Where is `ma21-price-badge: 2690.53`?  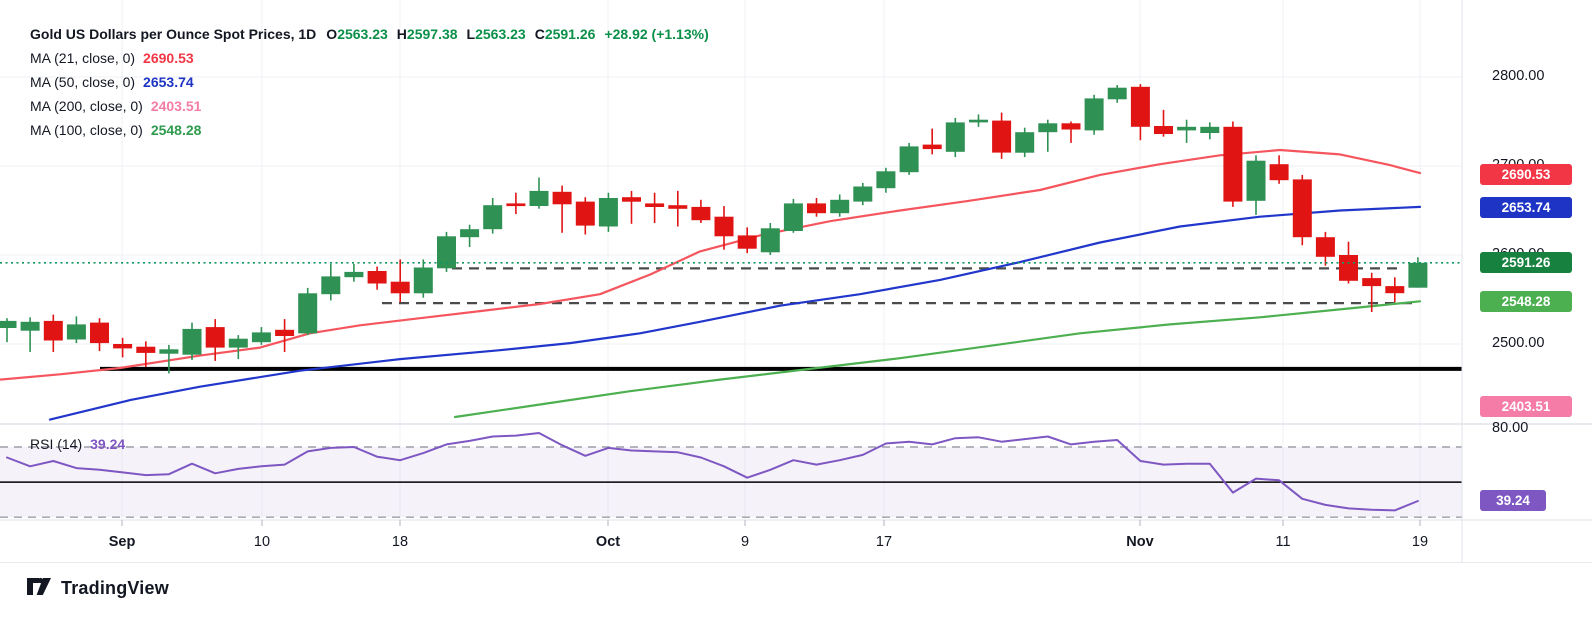
ma21-price-badge: 2690.53 is located at coordinates (1526, 174).